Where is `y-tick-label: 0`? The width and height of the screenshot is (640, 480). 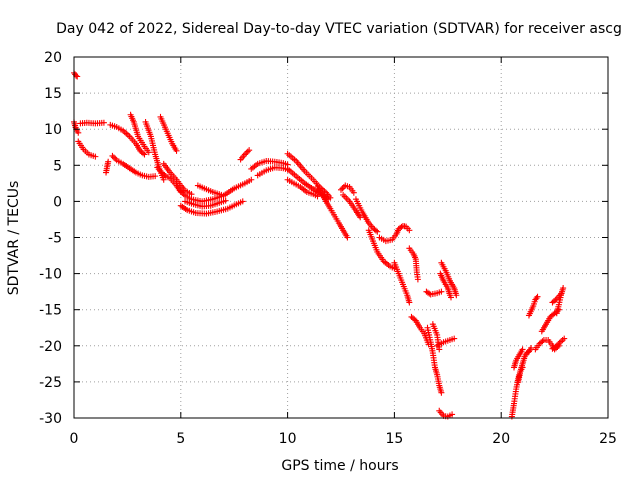
y-tick-label: 0 is located at coordinates (57, 202).